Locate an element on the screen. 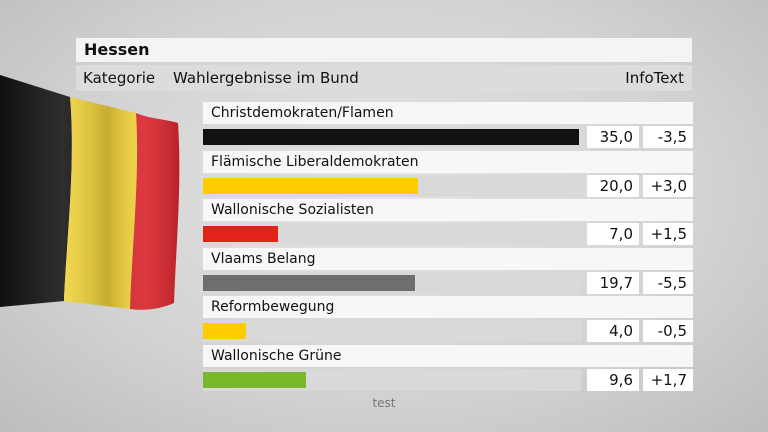 This screenshot has width=768, height=432. value-label: 19,7 is located at coordinates (613, 282).